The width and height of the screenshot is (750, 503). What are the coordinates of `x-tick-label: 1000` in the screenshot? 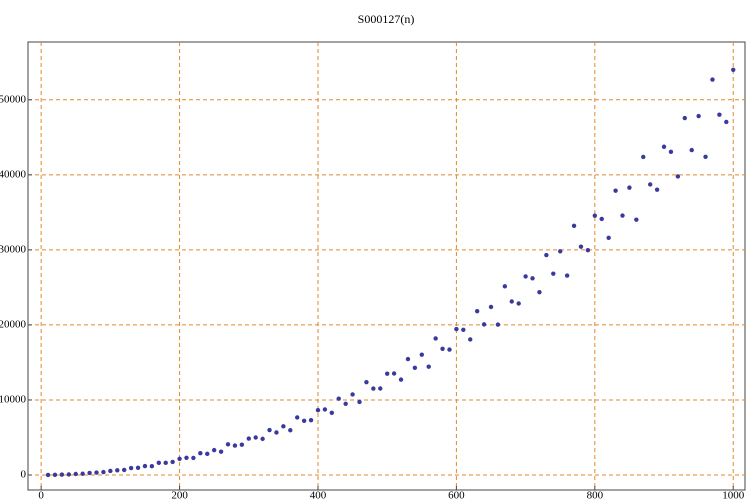 It's located at (733, 496).